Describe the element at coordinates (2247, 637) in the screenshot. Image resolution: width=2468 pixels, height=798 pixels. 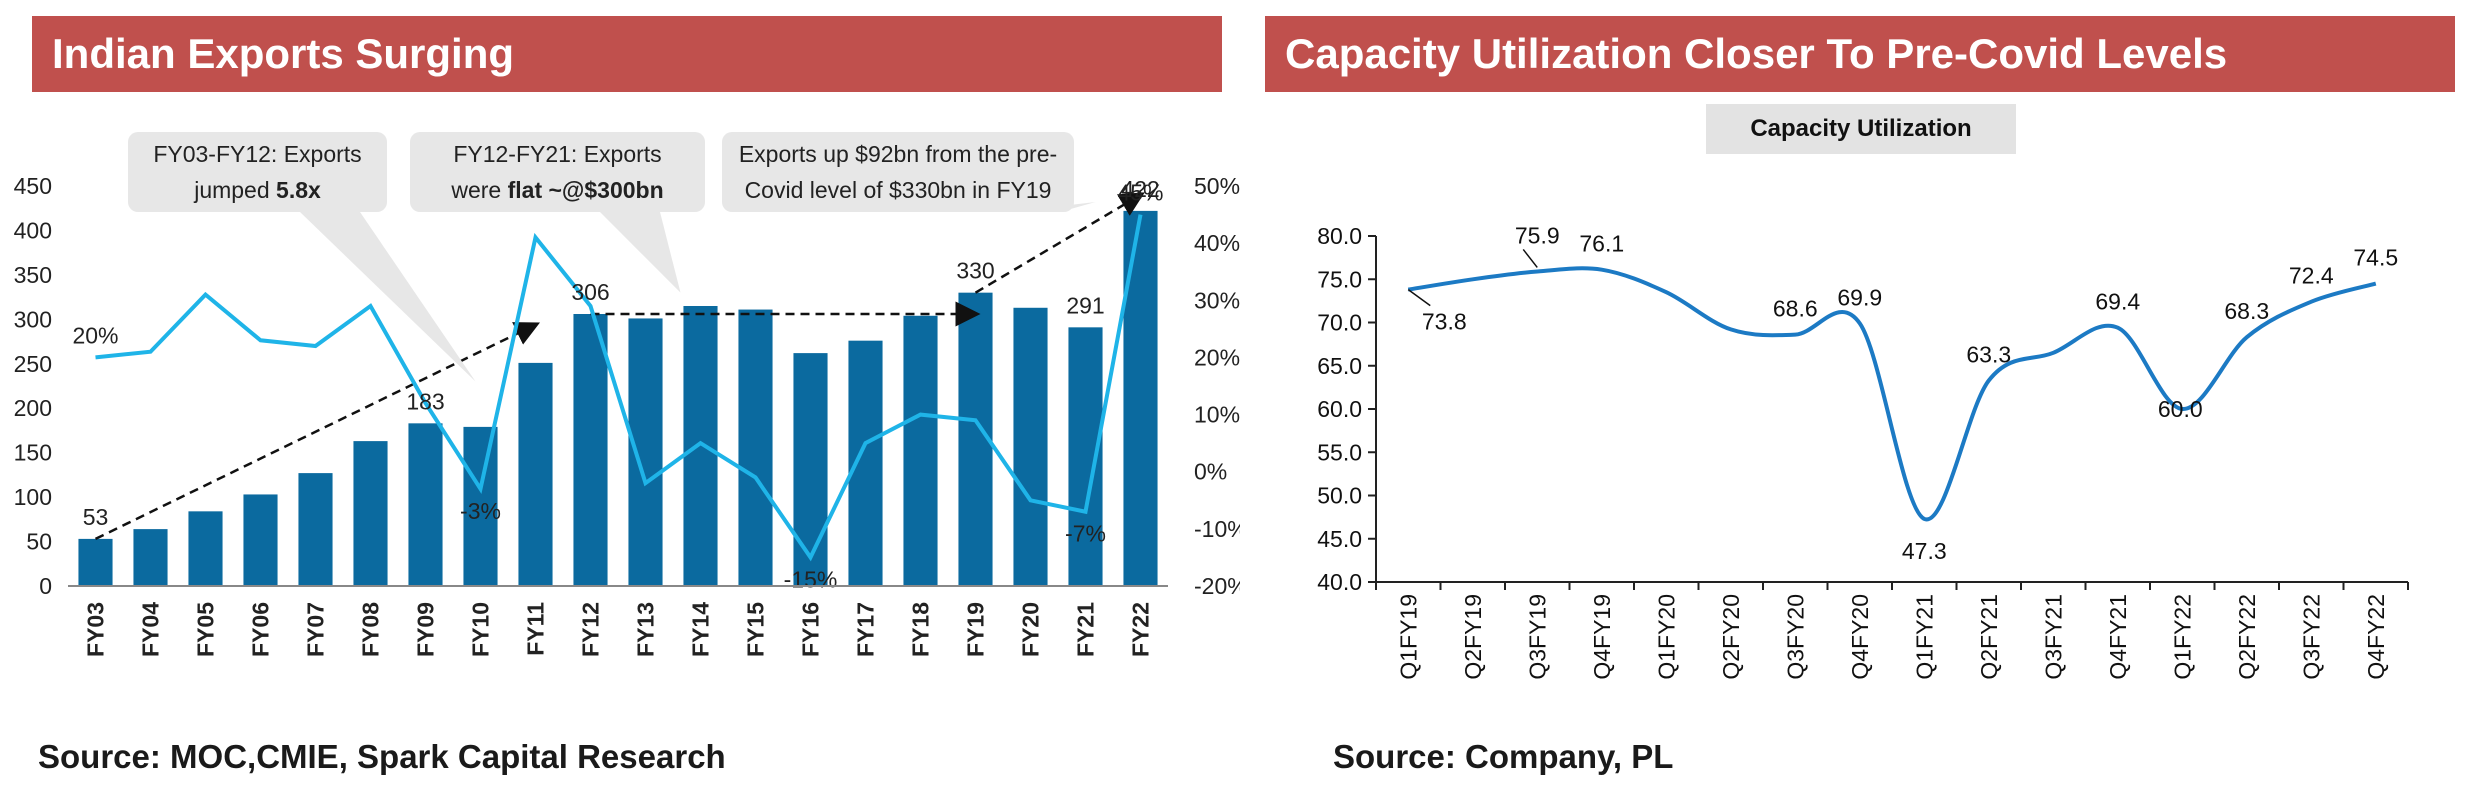
I see `x-axis-tick-label: Q2FY22` at that location.